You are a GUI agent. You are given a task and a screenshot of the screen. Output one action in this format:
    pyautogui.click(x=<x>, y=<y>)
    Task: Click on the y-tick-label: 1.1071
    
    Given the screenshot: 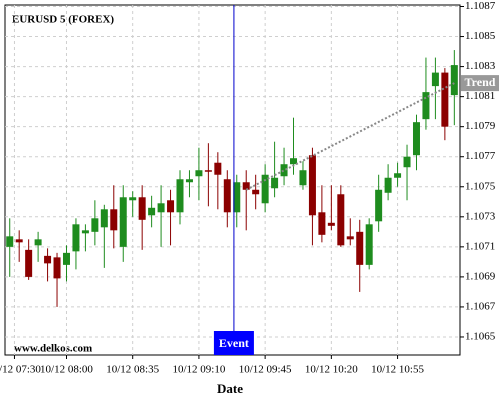 What is the action you would take?
    pyautogui.click(x=480, y=246)
    